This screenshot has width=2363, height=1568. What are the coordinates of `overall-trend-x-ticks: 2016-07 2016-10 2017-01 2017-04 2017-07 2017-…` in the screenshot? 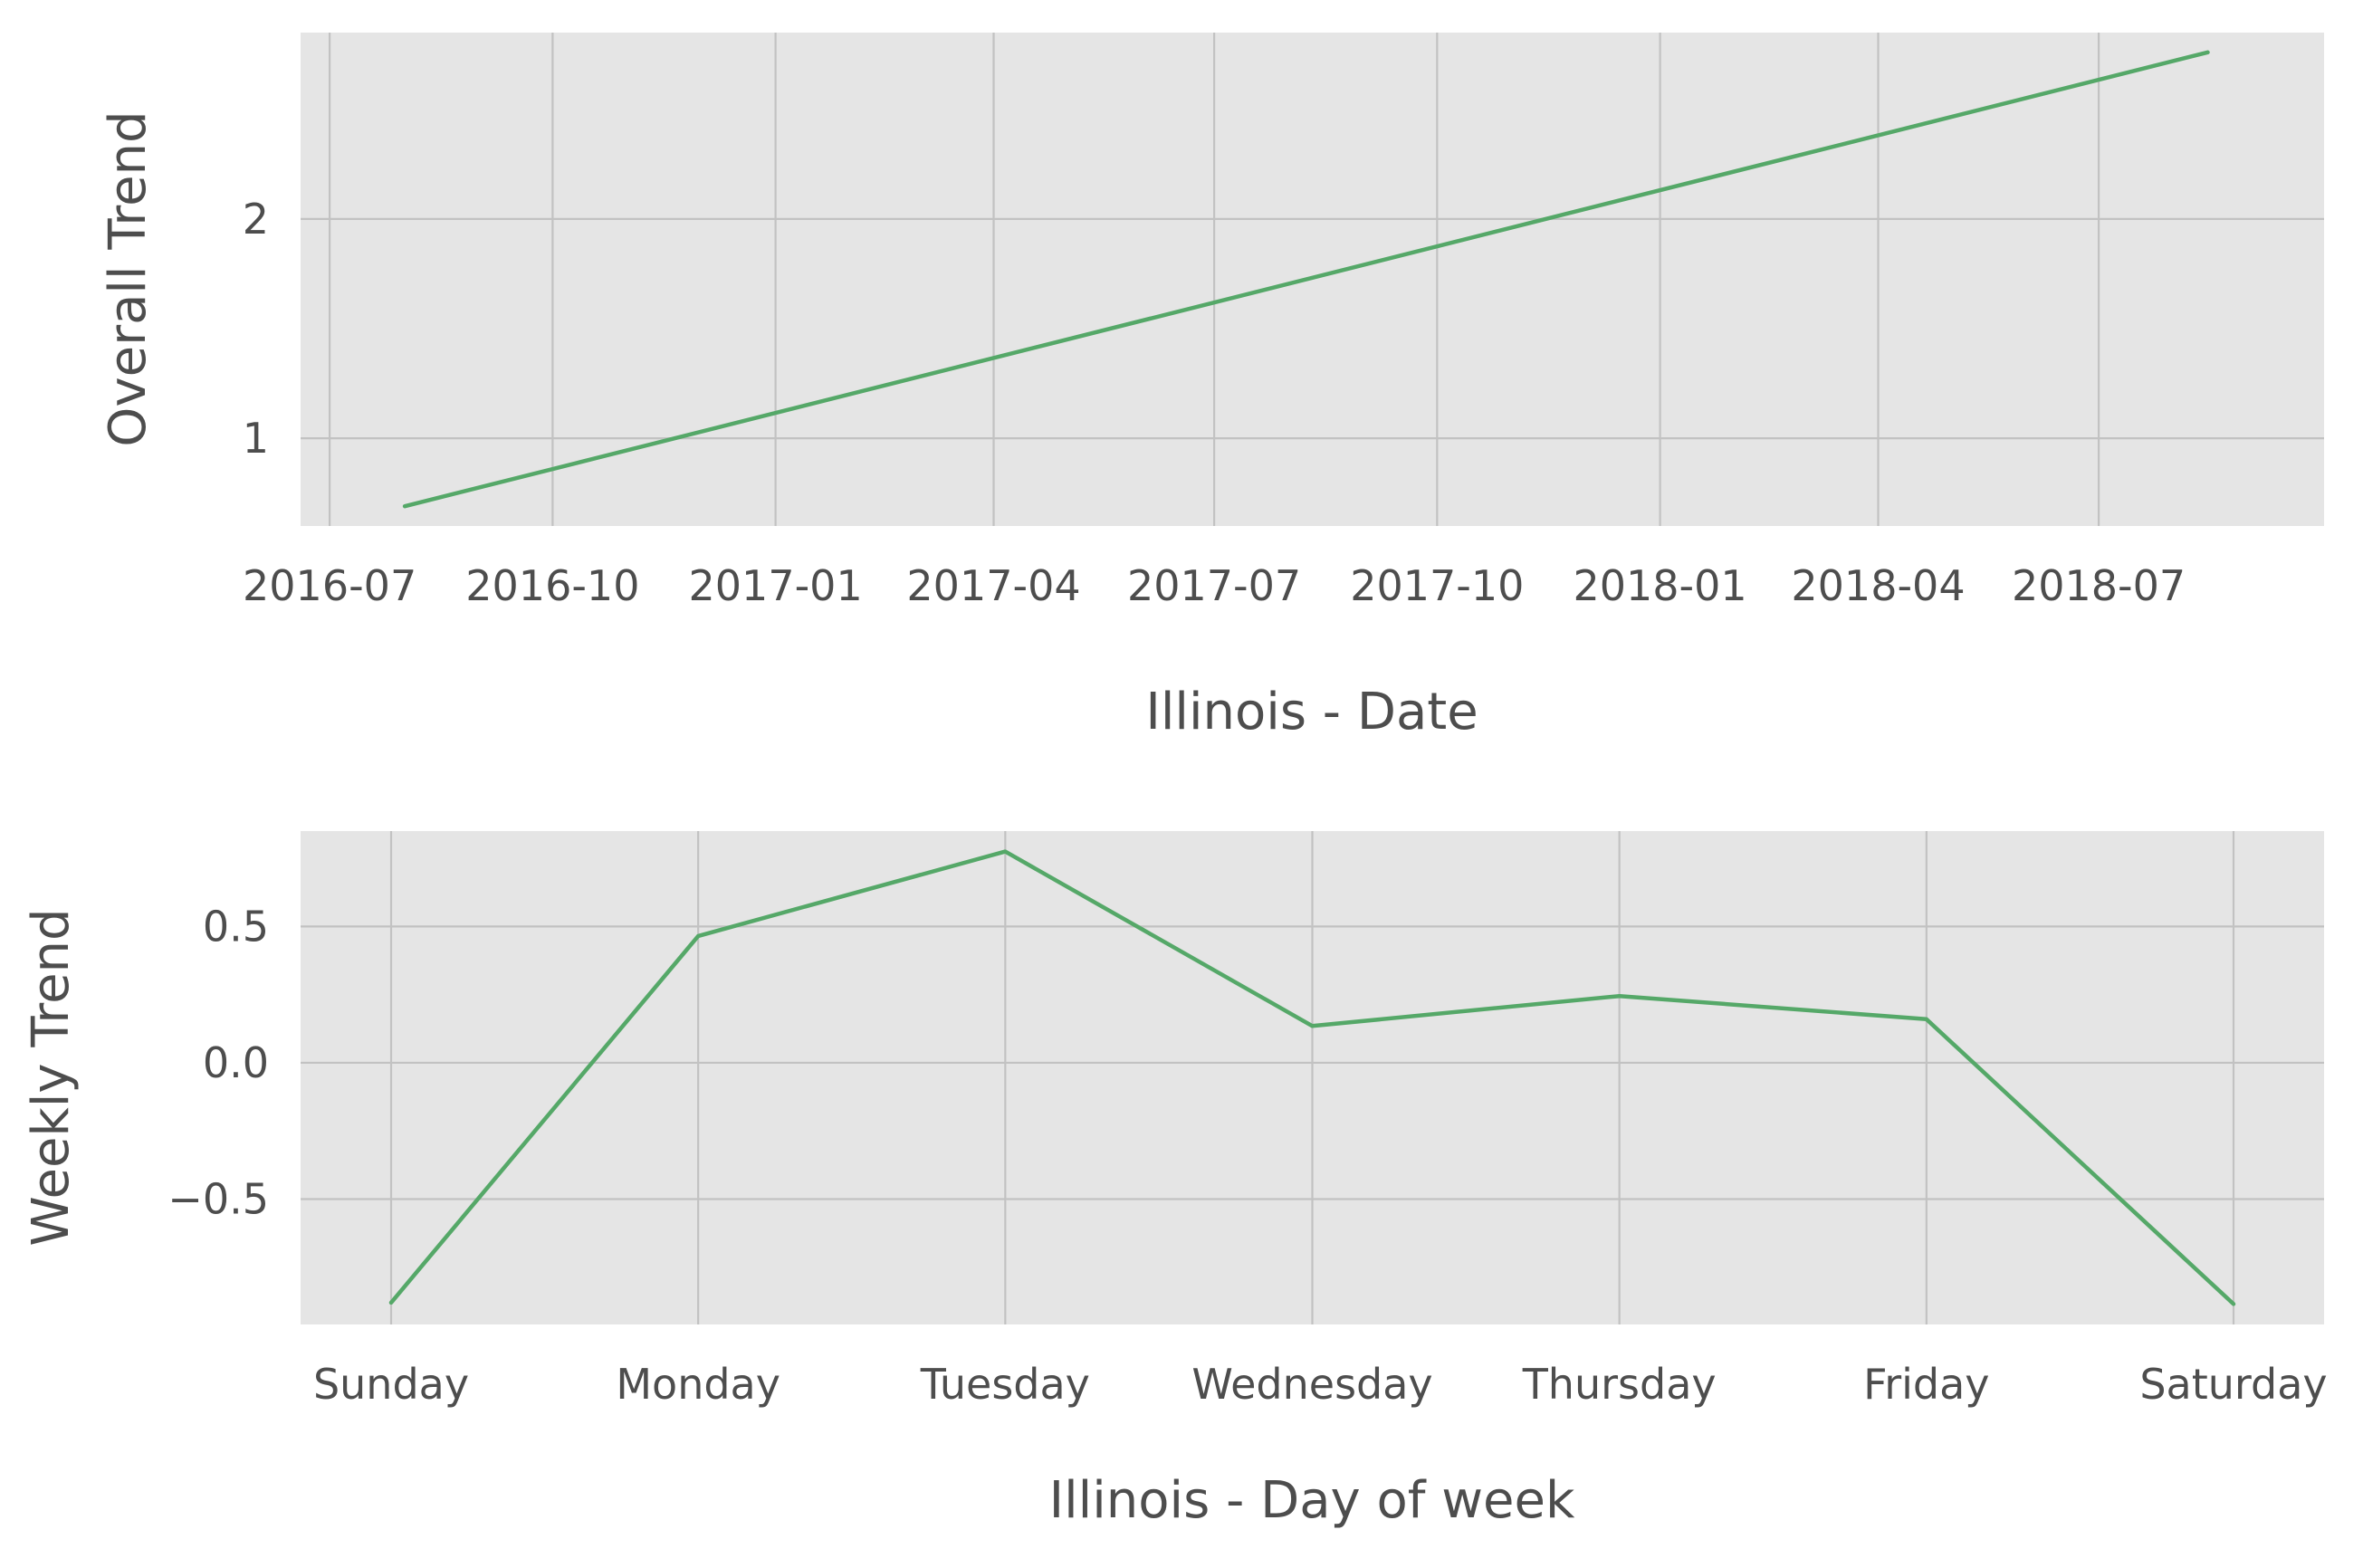 It's located at (1214, 585).